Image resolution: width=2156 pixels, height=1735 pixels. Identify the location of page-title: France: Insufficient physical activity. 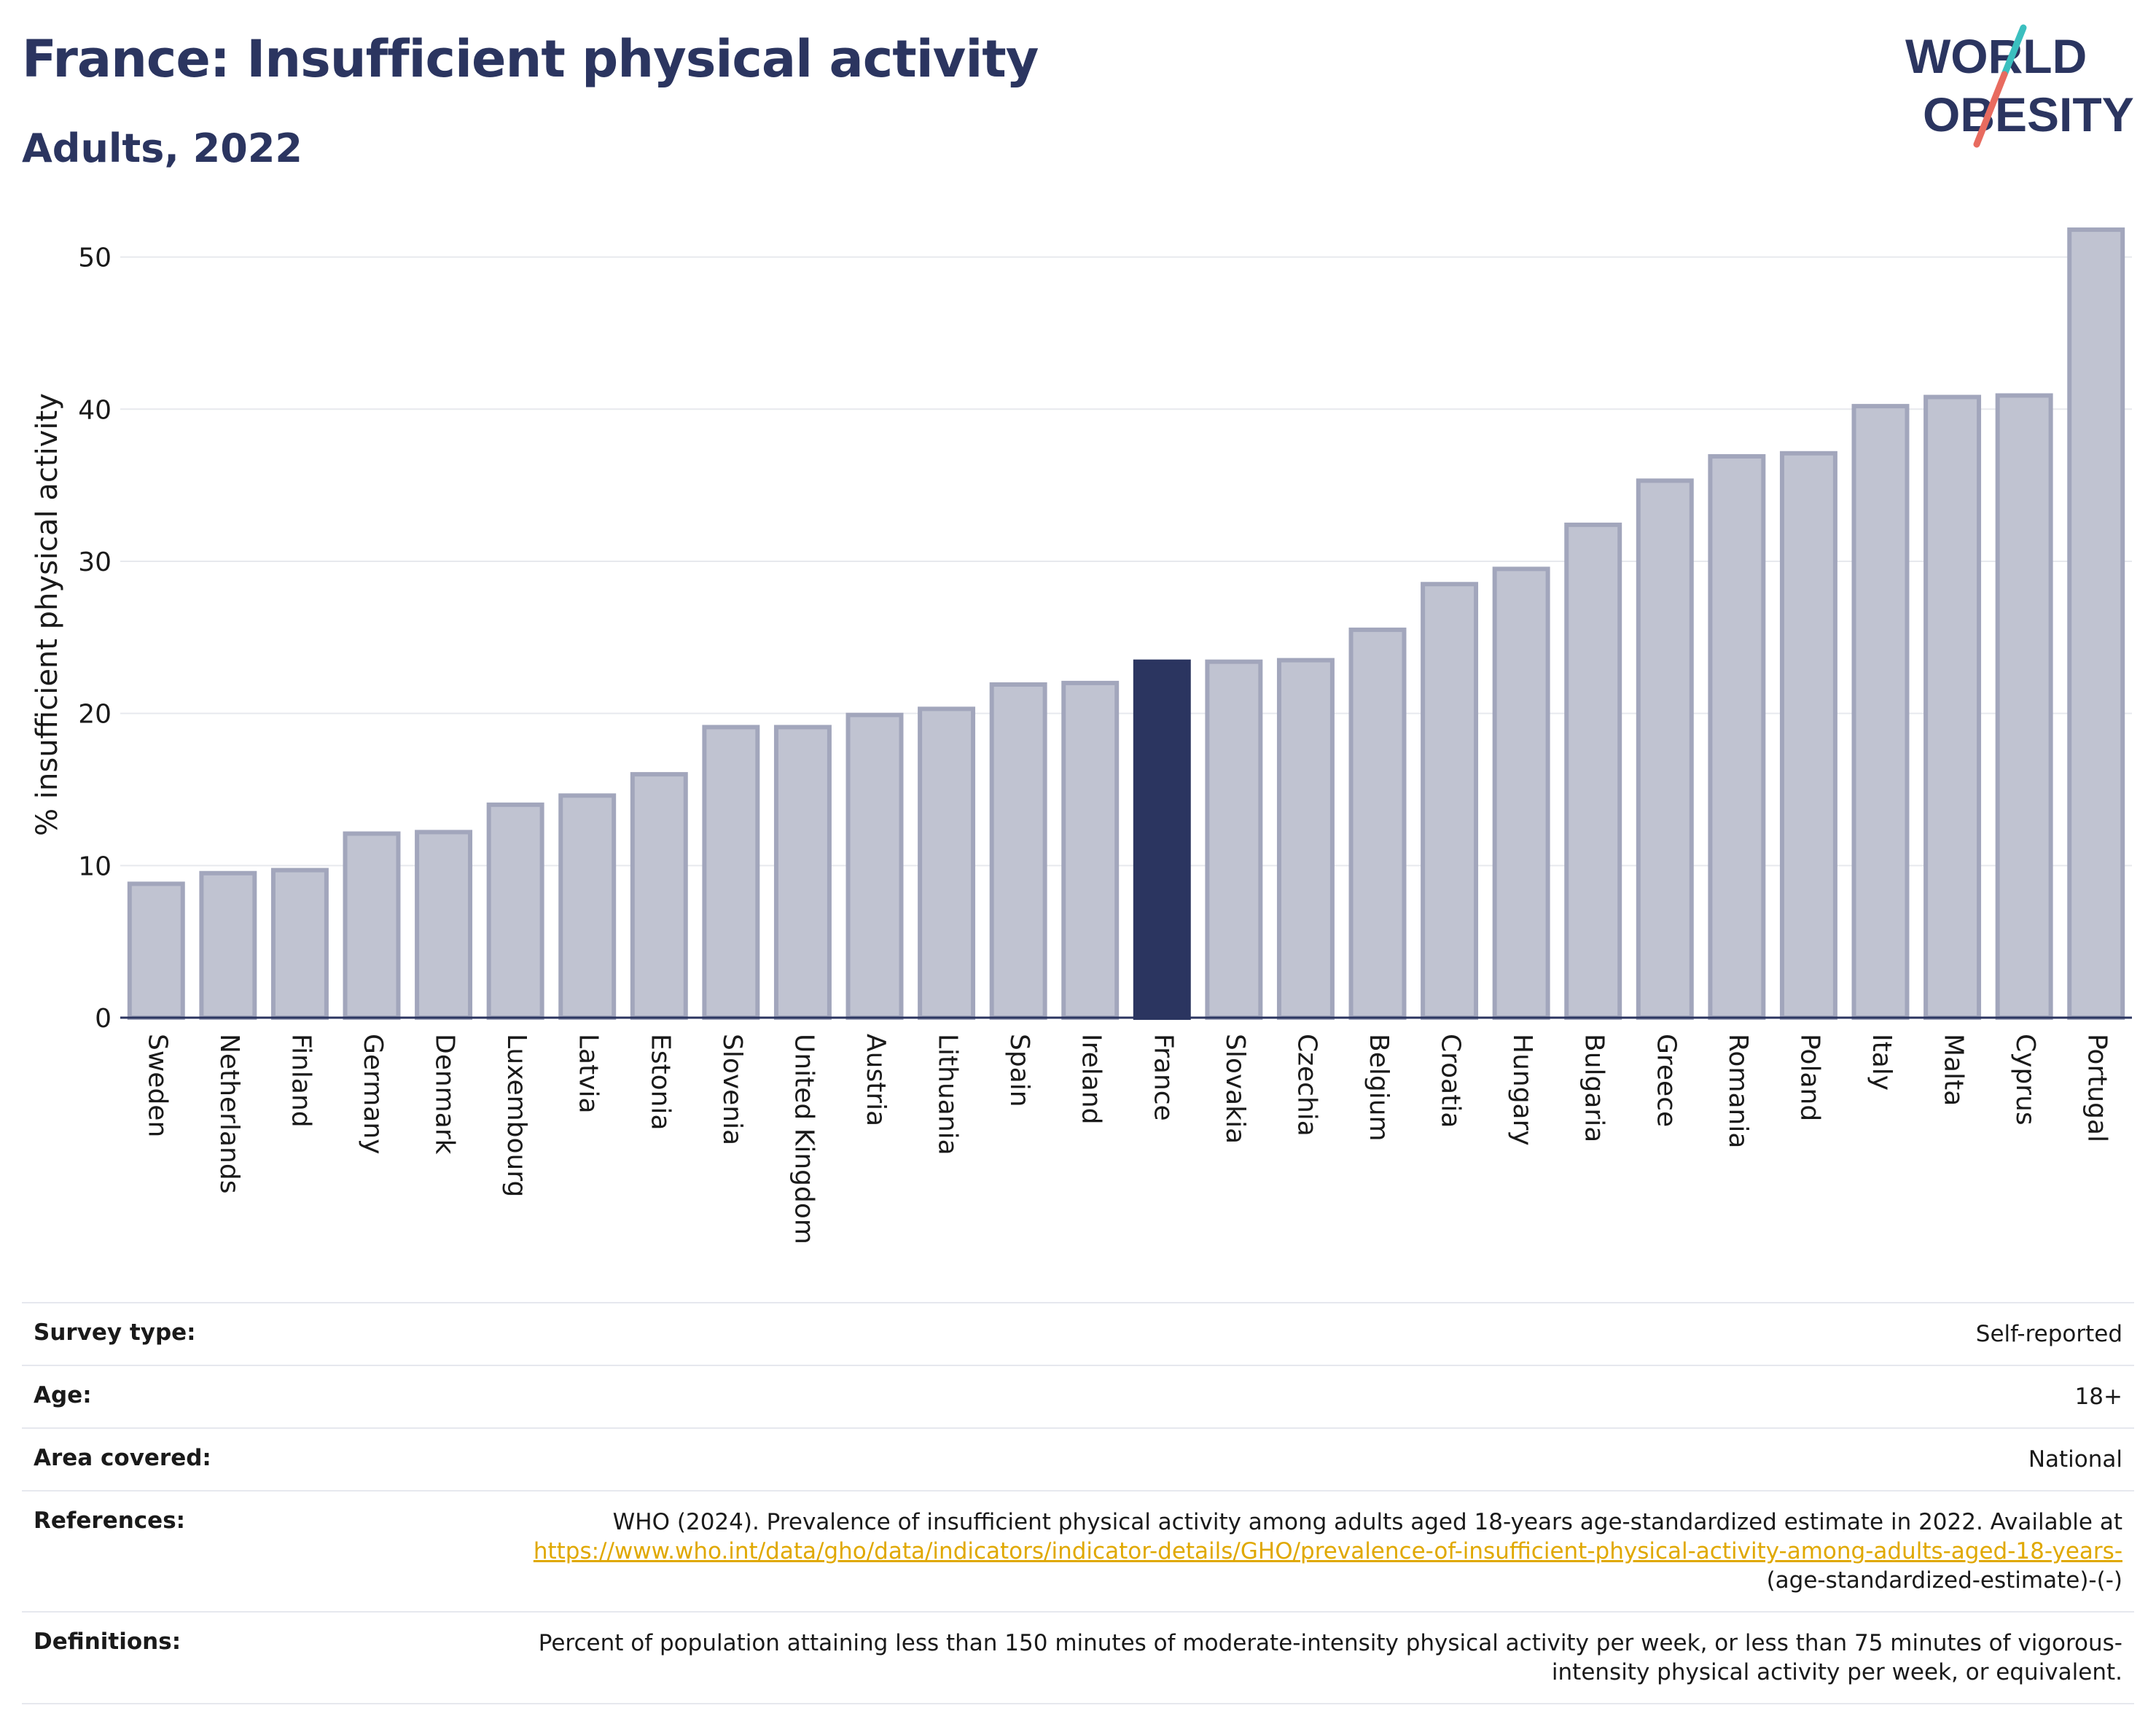
(531, 59).